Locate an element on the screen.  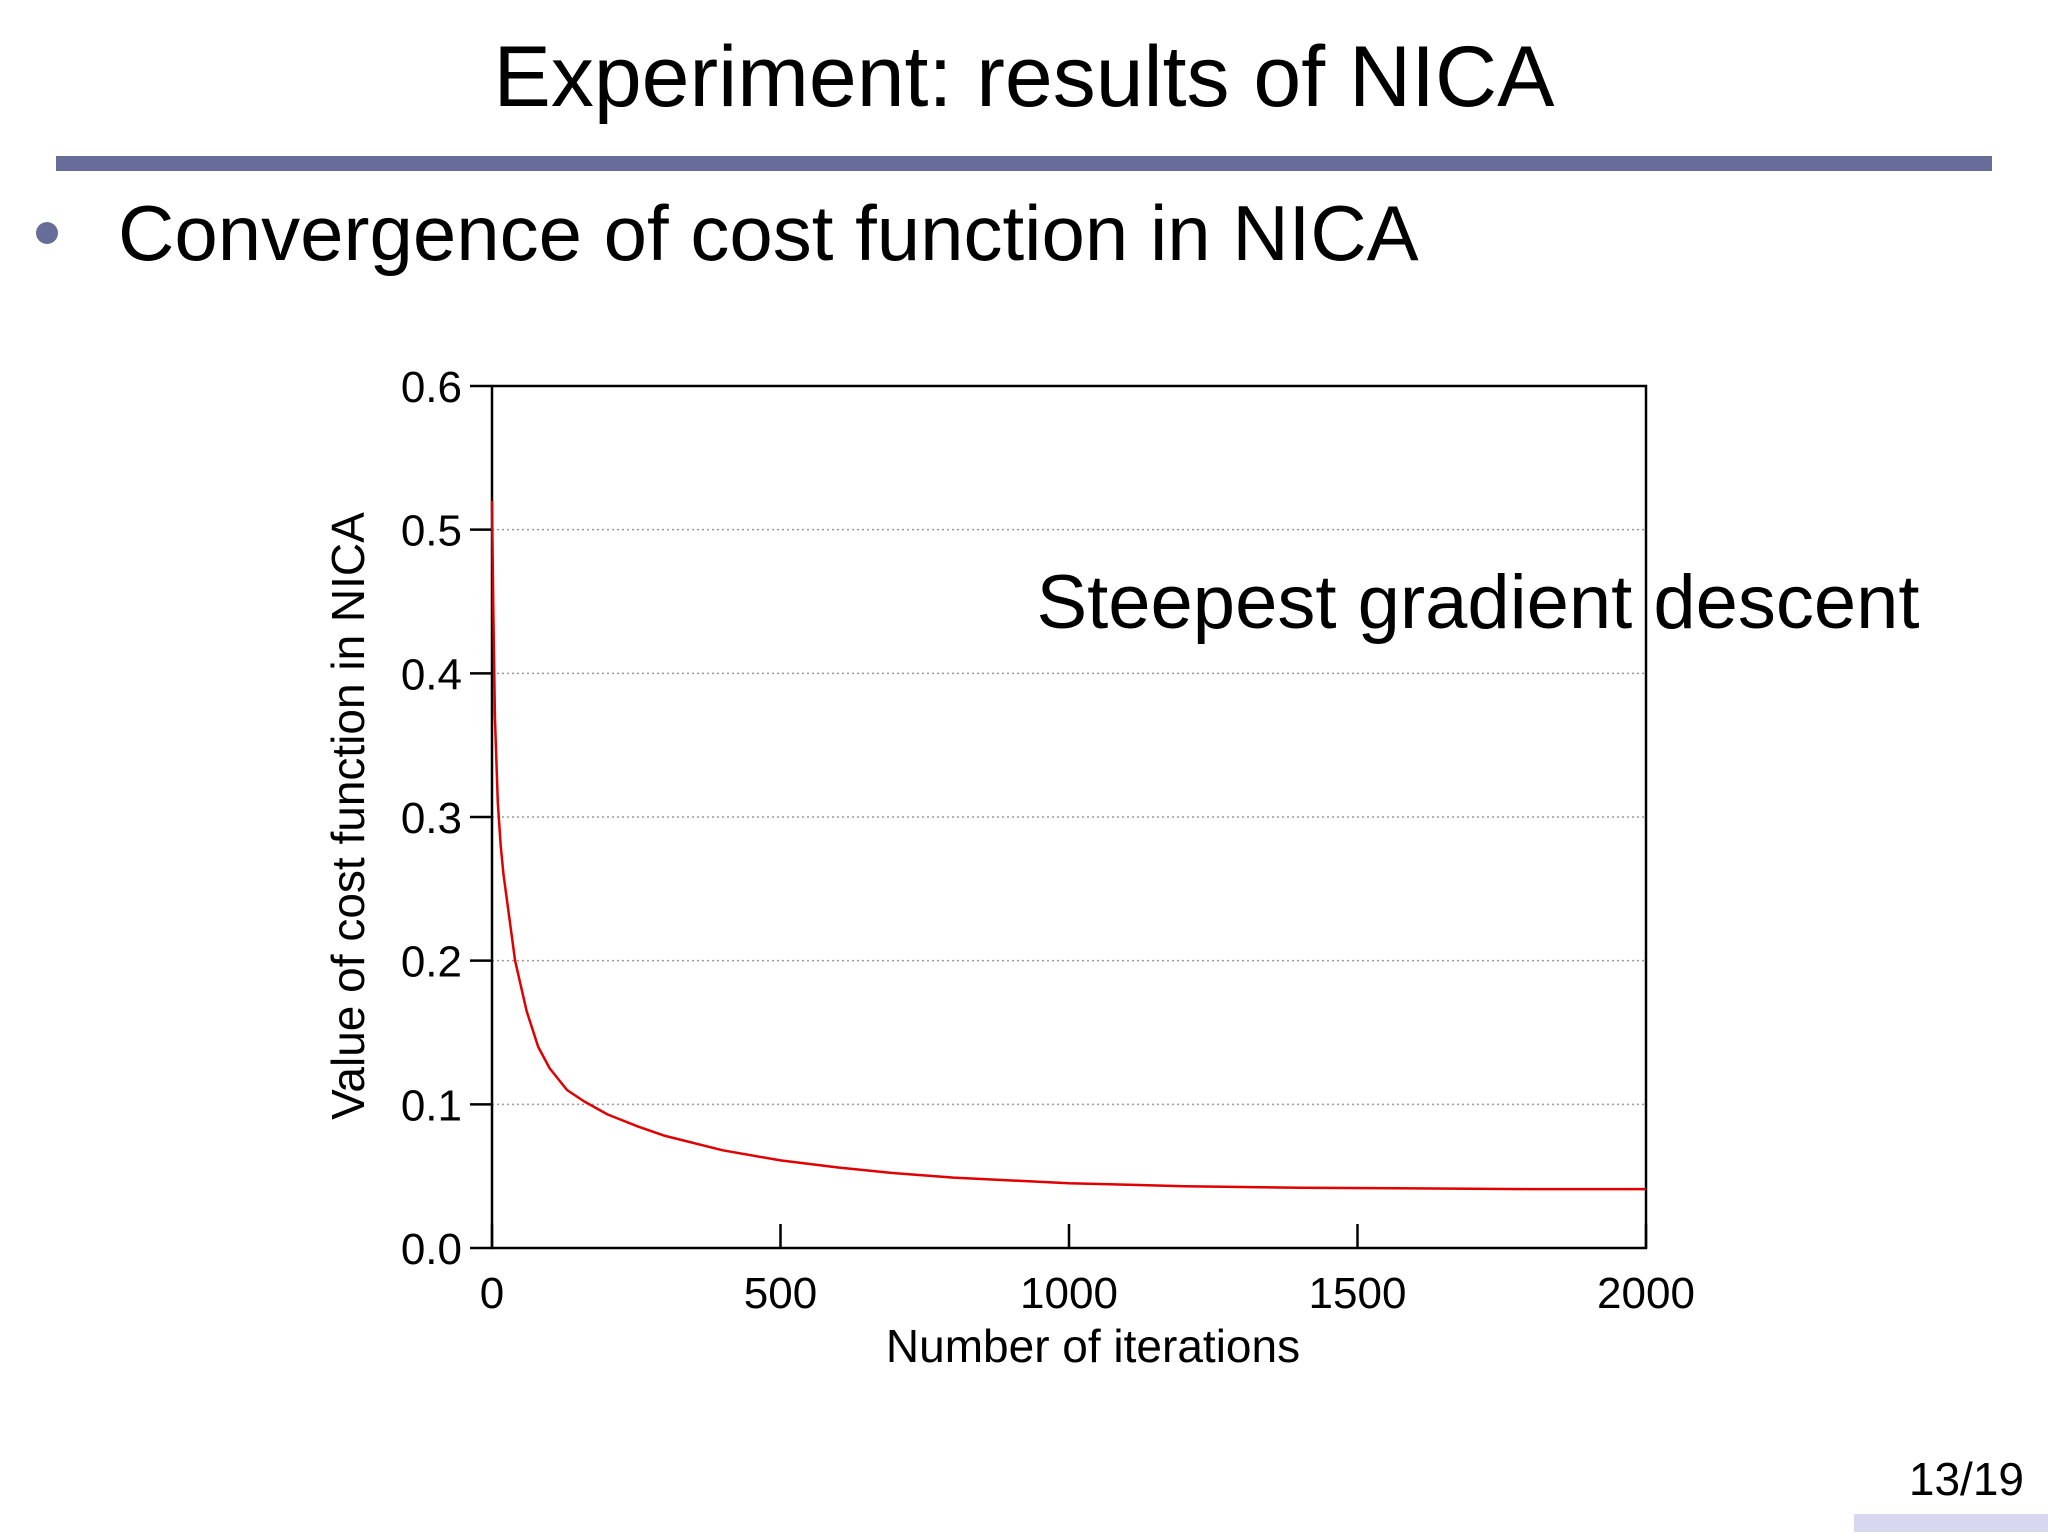
x-tick-label: 1000 is located at coordinates (1069, 1293).